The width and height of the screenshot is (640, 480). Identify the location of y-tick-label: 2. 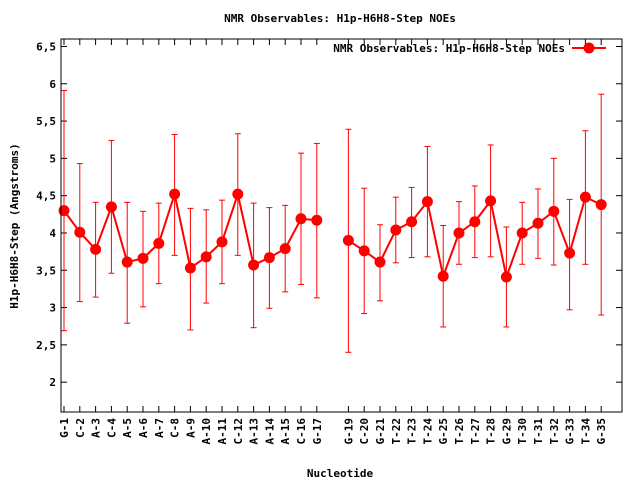
(52, 382).